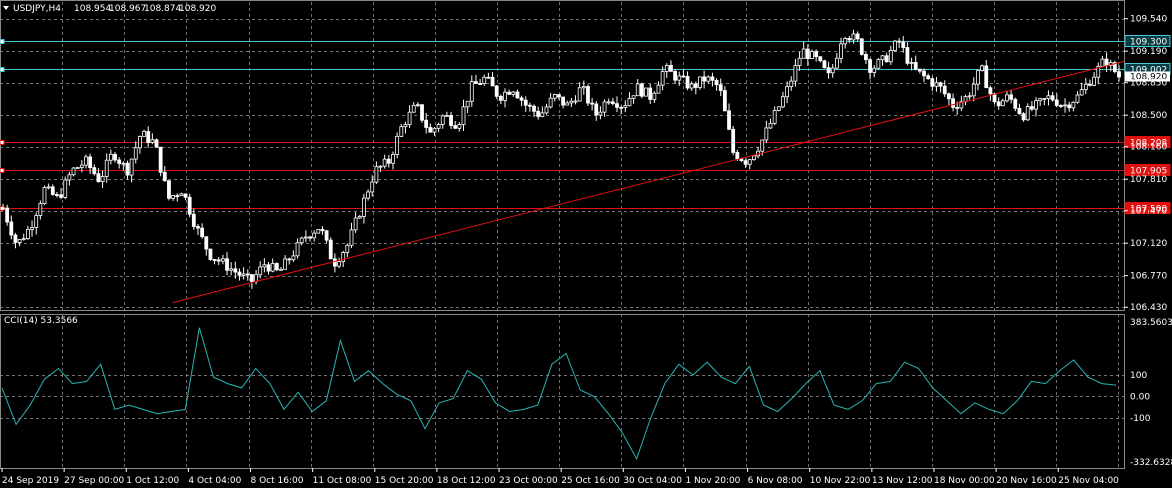 The width and height of the screenshot is (1172, 488). What do you see at coordinates (1148, 172) in the screenshot?
I see `level-107905-label: 107.905` at bounding box center [1148, 172].